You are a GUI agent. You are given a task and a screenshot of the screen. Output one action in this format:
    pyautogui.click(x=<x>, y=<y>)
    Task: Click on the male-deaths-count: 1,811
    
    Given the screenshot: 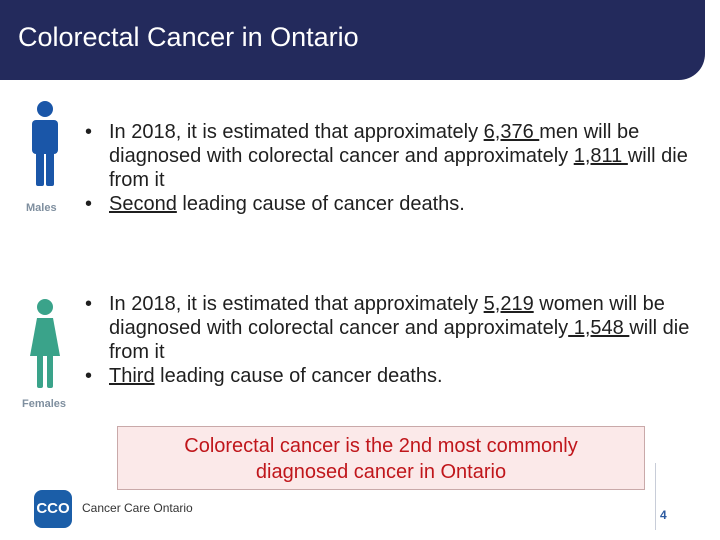 What is the action you would take?
    pyautogui.click(x=600, y=156)
    